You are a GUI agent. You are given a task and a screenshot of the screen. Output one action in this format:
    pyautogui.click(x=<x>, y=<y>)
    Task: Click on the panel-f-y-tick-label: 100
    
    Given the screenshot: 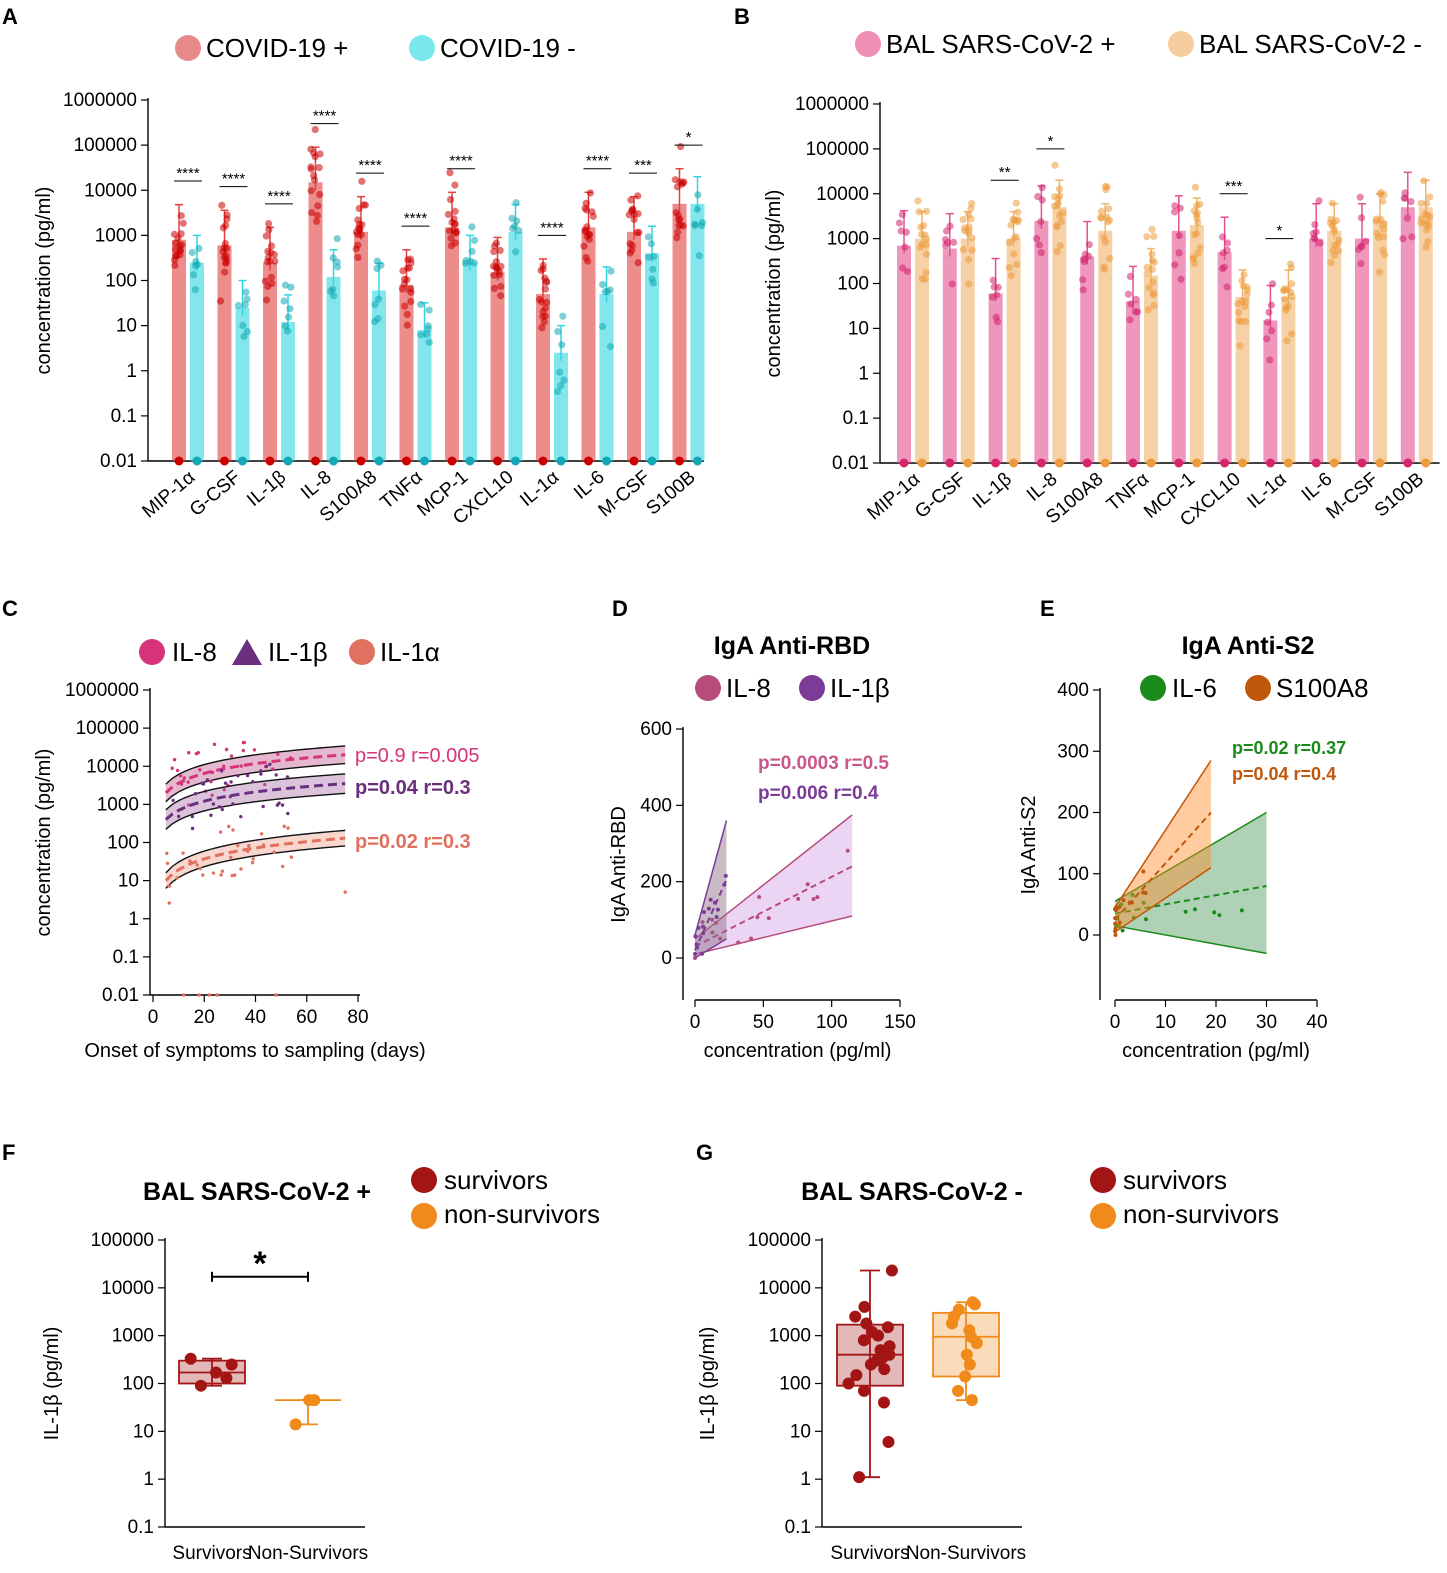 What is the action you would take?
    pyautogui.click(x=138, y=1384)
    